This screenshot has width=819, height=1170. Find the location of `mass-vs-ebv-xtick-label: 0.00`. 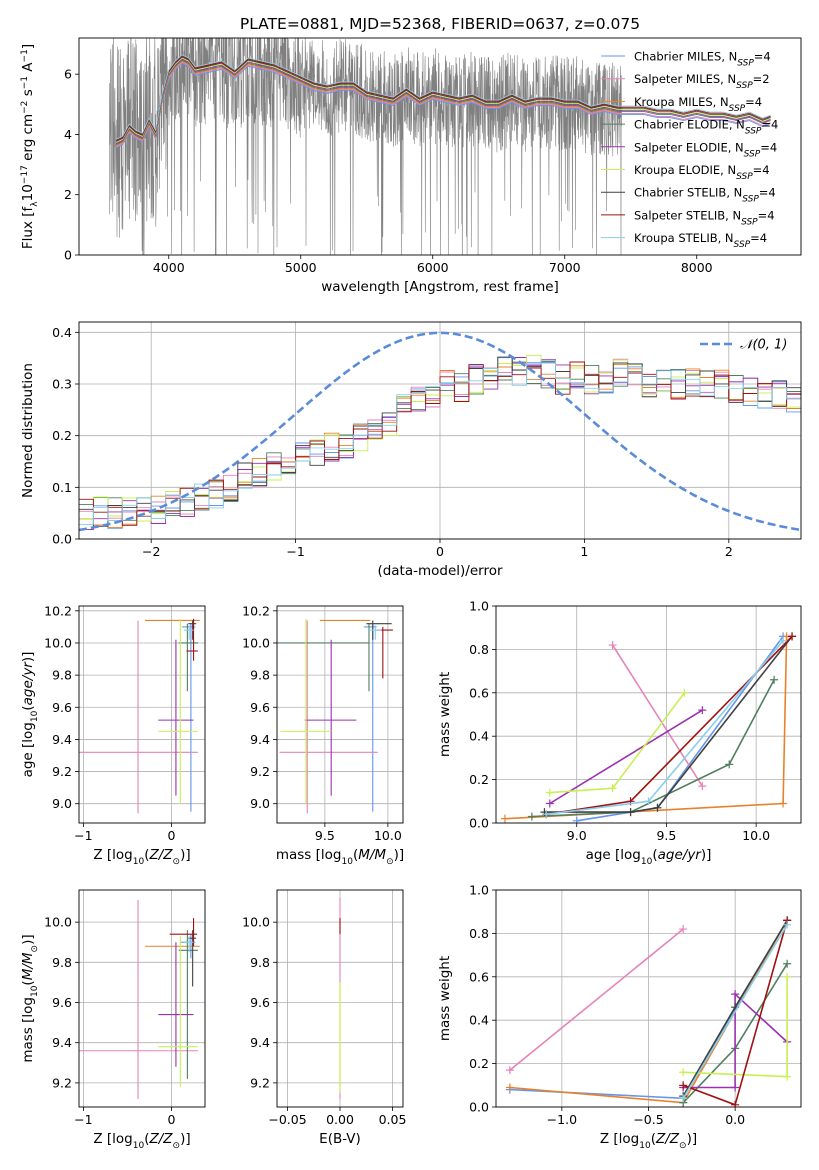

mass-vs-ebv-xtick-label: 0.00 is located at coordinates (340, 1119).